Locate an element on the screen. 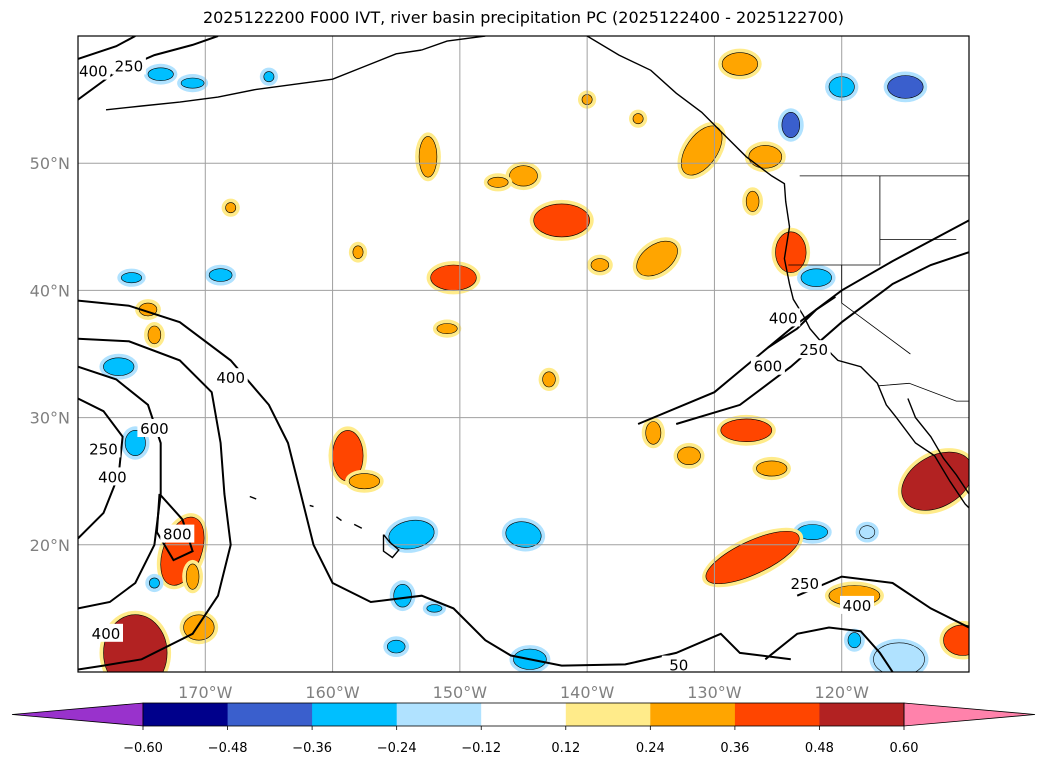 This screenshot has height=765, width=1047. colorbar-frame is located at coordinates (523, 714).